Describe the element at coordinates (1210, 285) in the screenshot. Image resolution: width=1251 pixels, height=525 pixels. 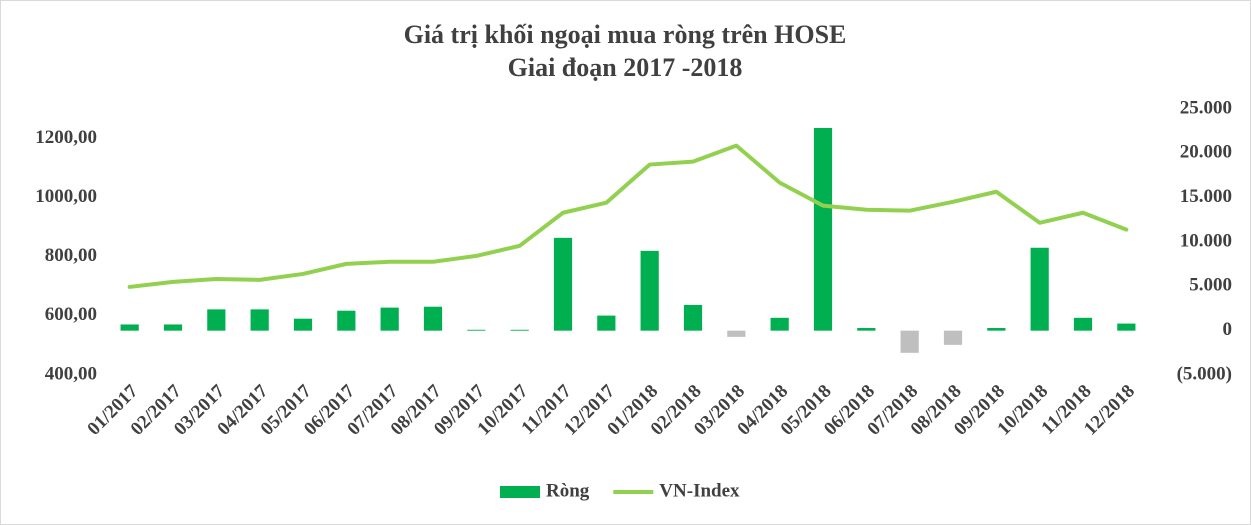
I see `y2-tick-label: 5.000` at that location.